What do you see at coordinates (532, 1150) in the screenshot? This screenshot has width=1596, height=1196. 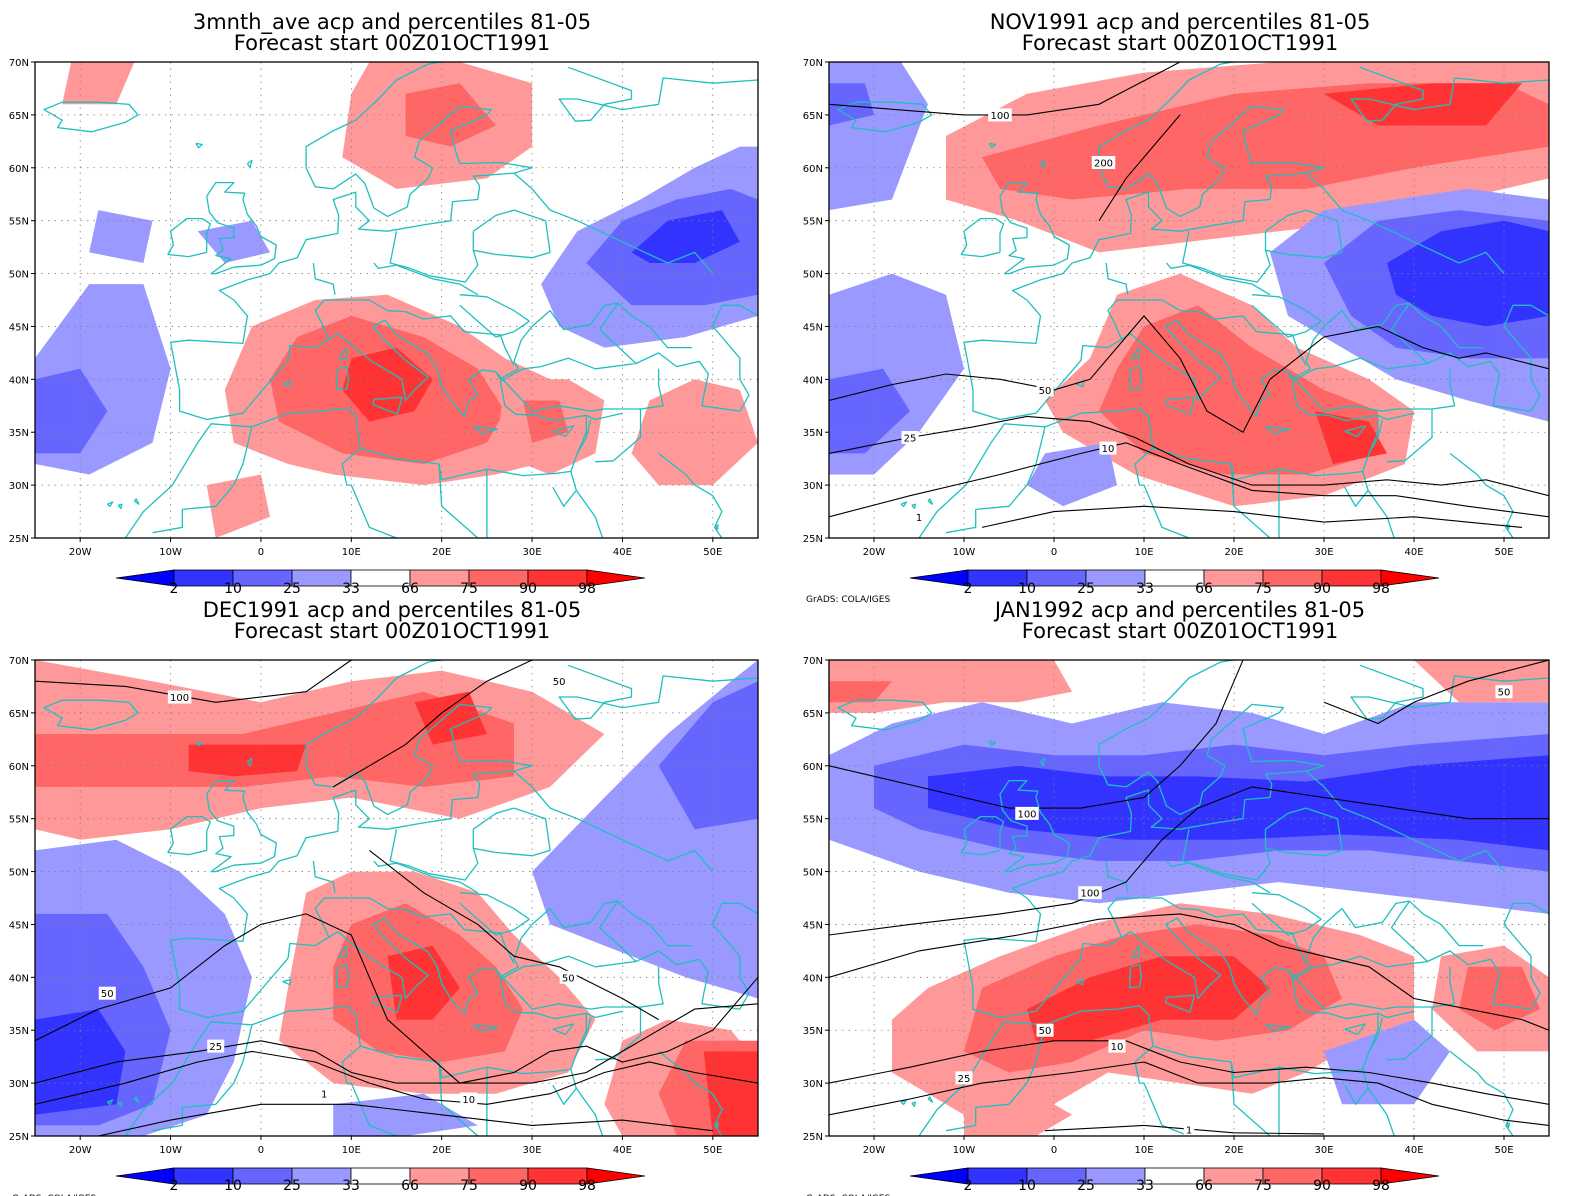 I see `lon-tick-label: 30E` at bounding box center [532, 1150].